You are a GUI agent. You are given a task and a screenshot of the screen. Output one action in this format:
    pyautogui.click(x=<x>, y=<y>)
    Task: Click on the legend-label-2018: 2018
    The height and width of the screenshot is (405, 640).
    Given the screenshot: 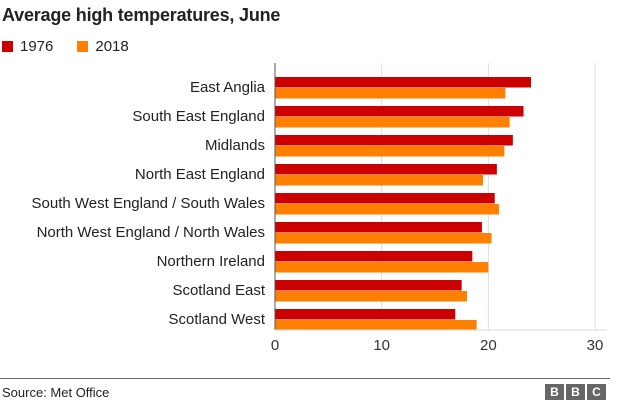 What is the action you would take?
    pyautogui.click(x=112, y=46)
    